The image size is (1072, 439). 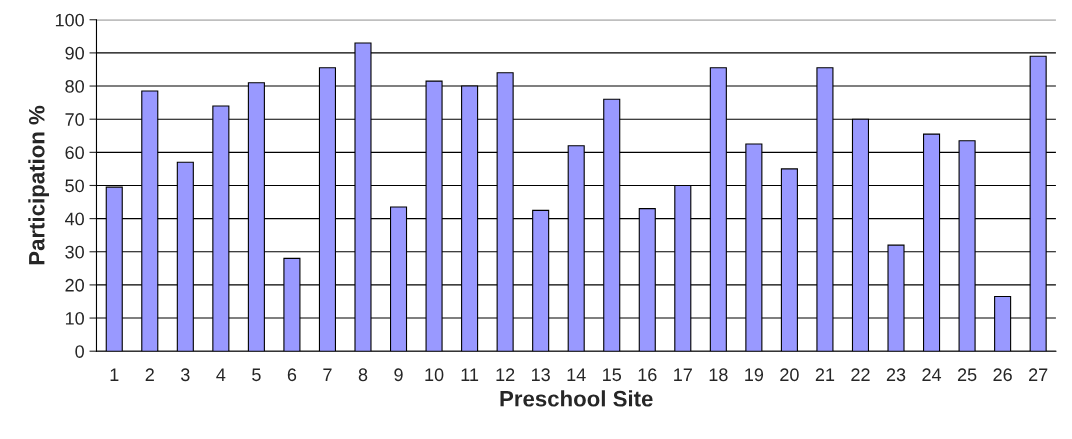 What do you see at coordinates (256, 375) in the screenshot?
I see `x-tick-label: 5` at bounding box center [256, 375].